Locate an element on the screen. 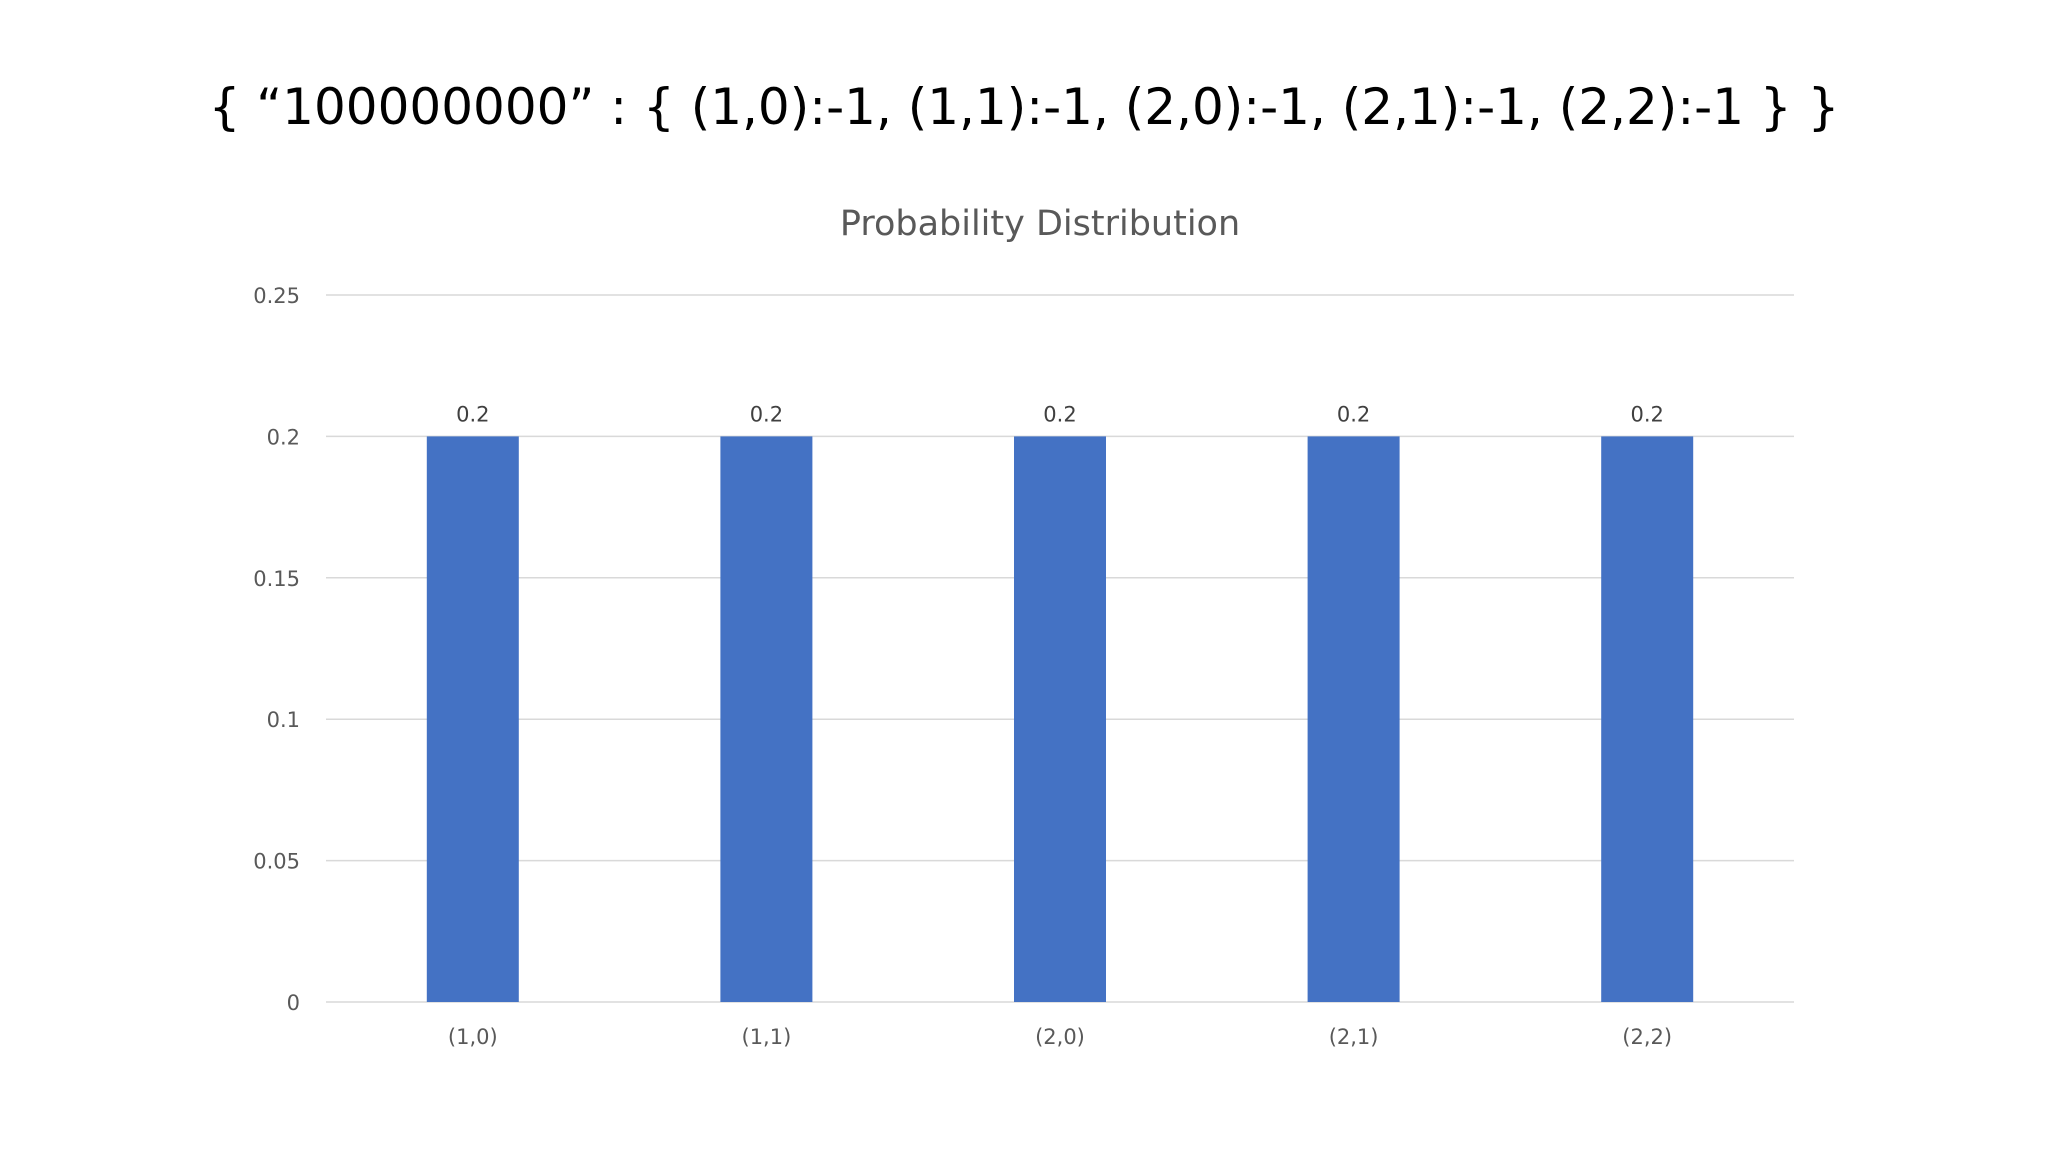 The width and height of the screenshot is (2048, 1152). y-tick-label: 0.2 is located at coordinates (283, 437).